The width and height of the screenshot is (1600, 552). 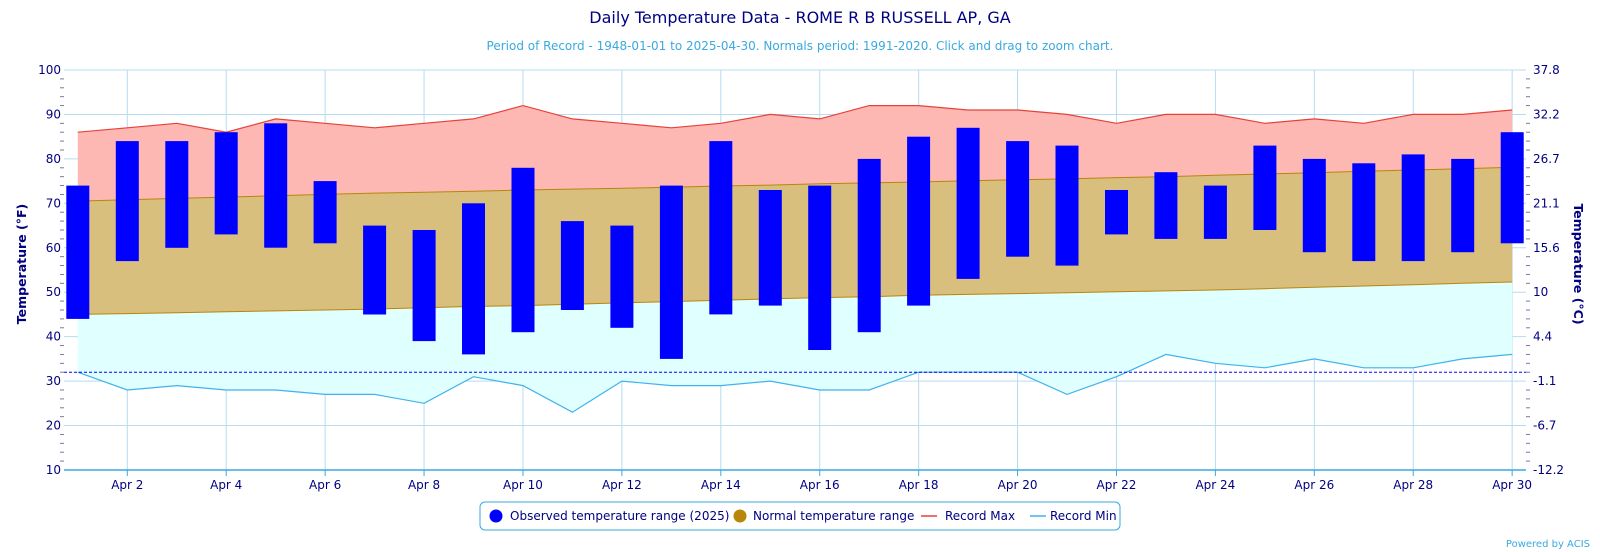 What do you see at coordinates (1578, 263) in the screenshot?
I see `y-axis-title-right: Temperature (°C)` at bounding box center [1578, 263].